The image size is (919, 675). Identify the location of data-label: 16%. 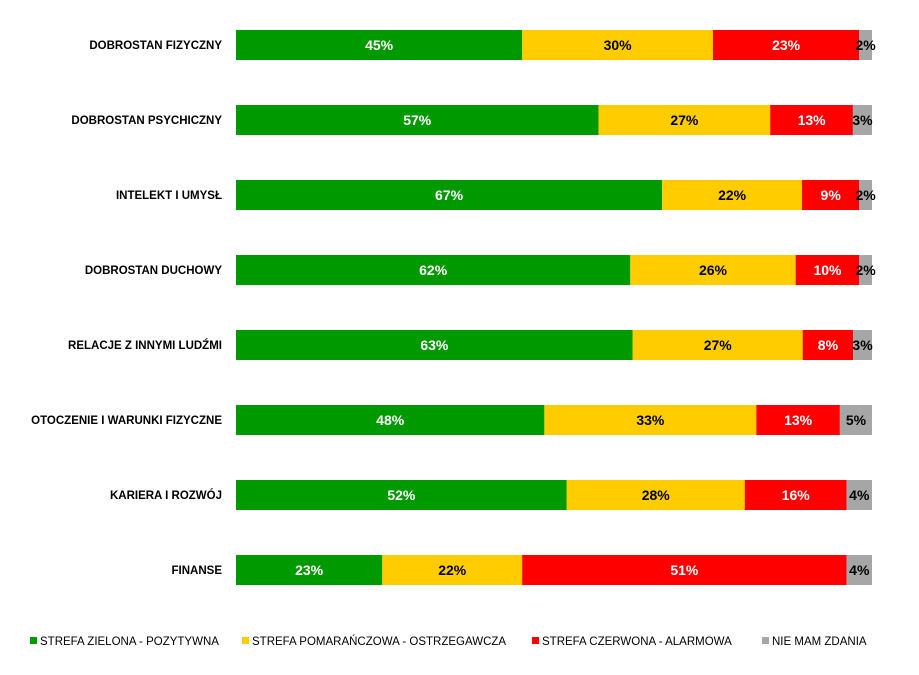
(796, 495).